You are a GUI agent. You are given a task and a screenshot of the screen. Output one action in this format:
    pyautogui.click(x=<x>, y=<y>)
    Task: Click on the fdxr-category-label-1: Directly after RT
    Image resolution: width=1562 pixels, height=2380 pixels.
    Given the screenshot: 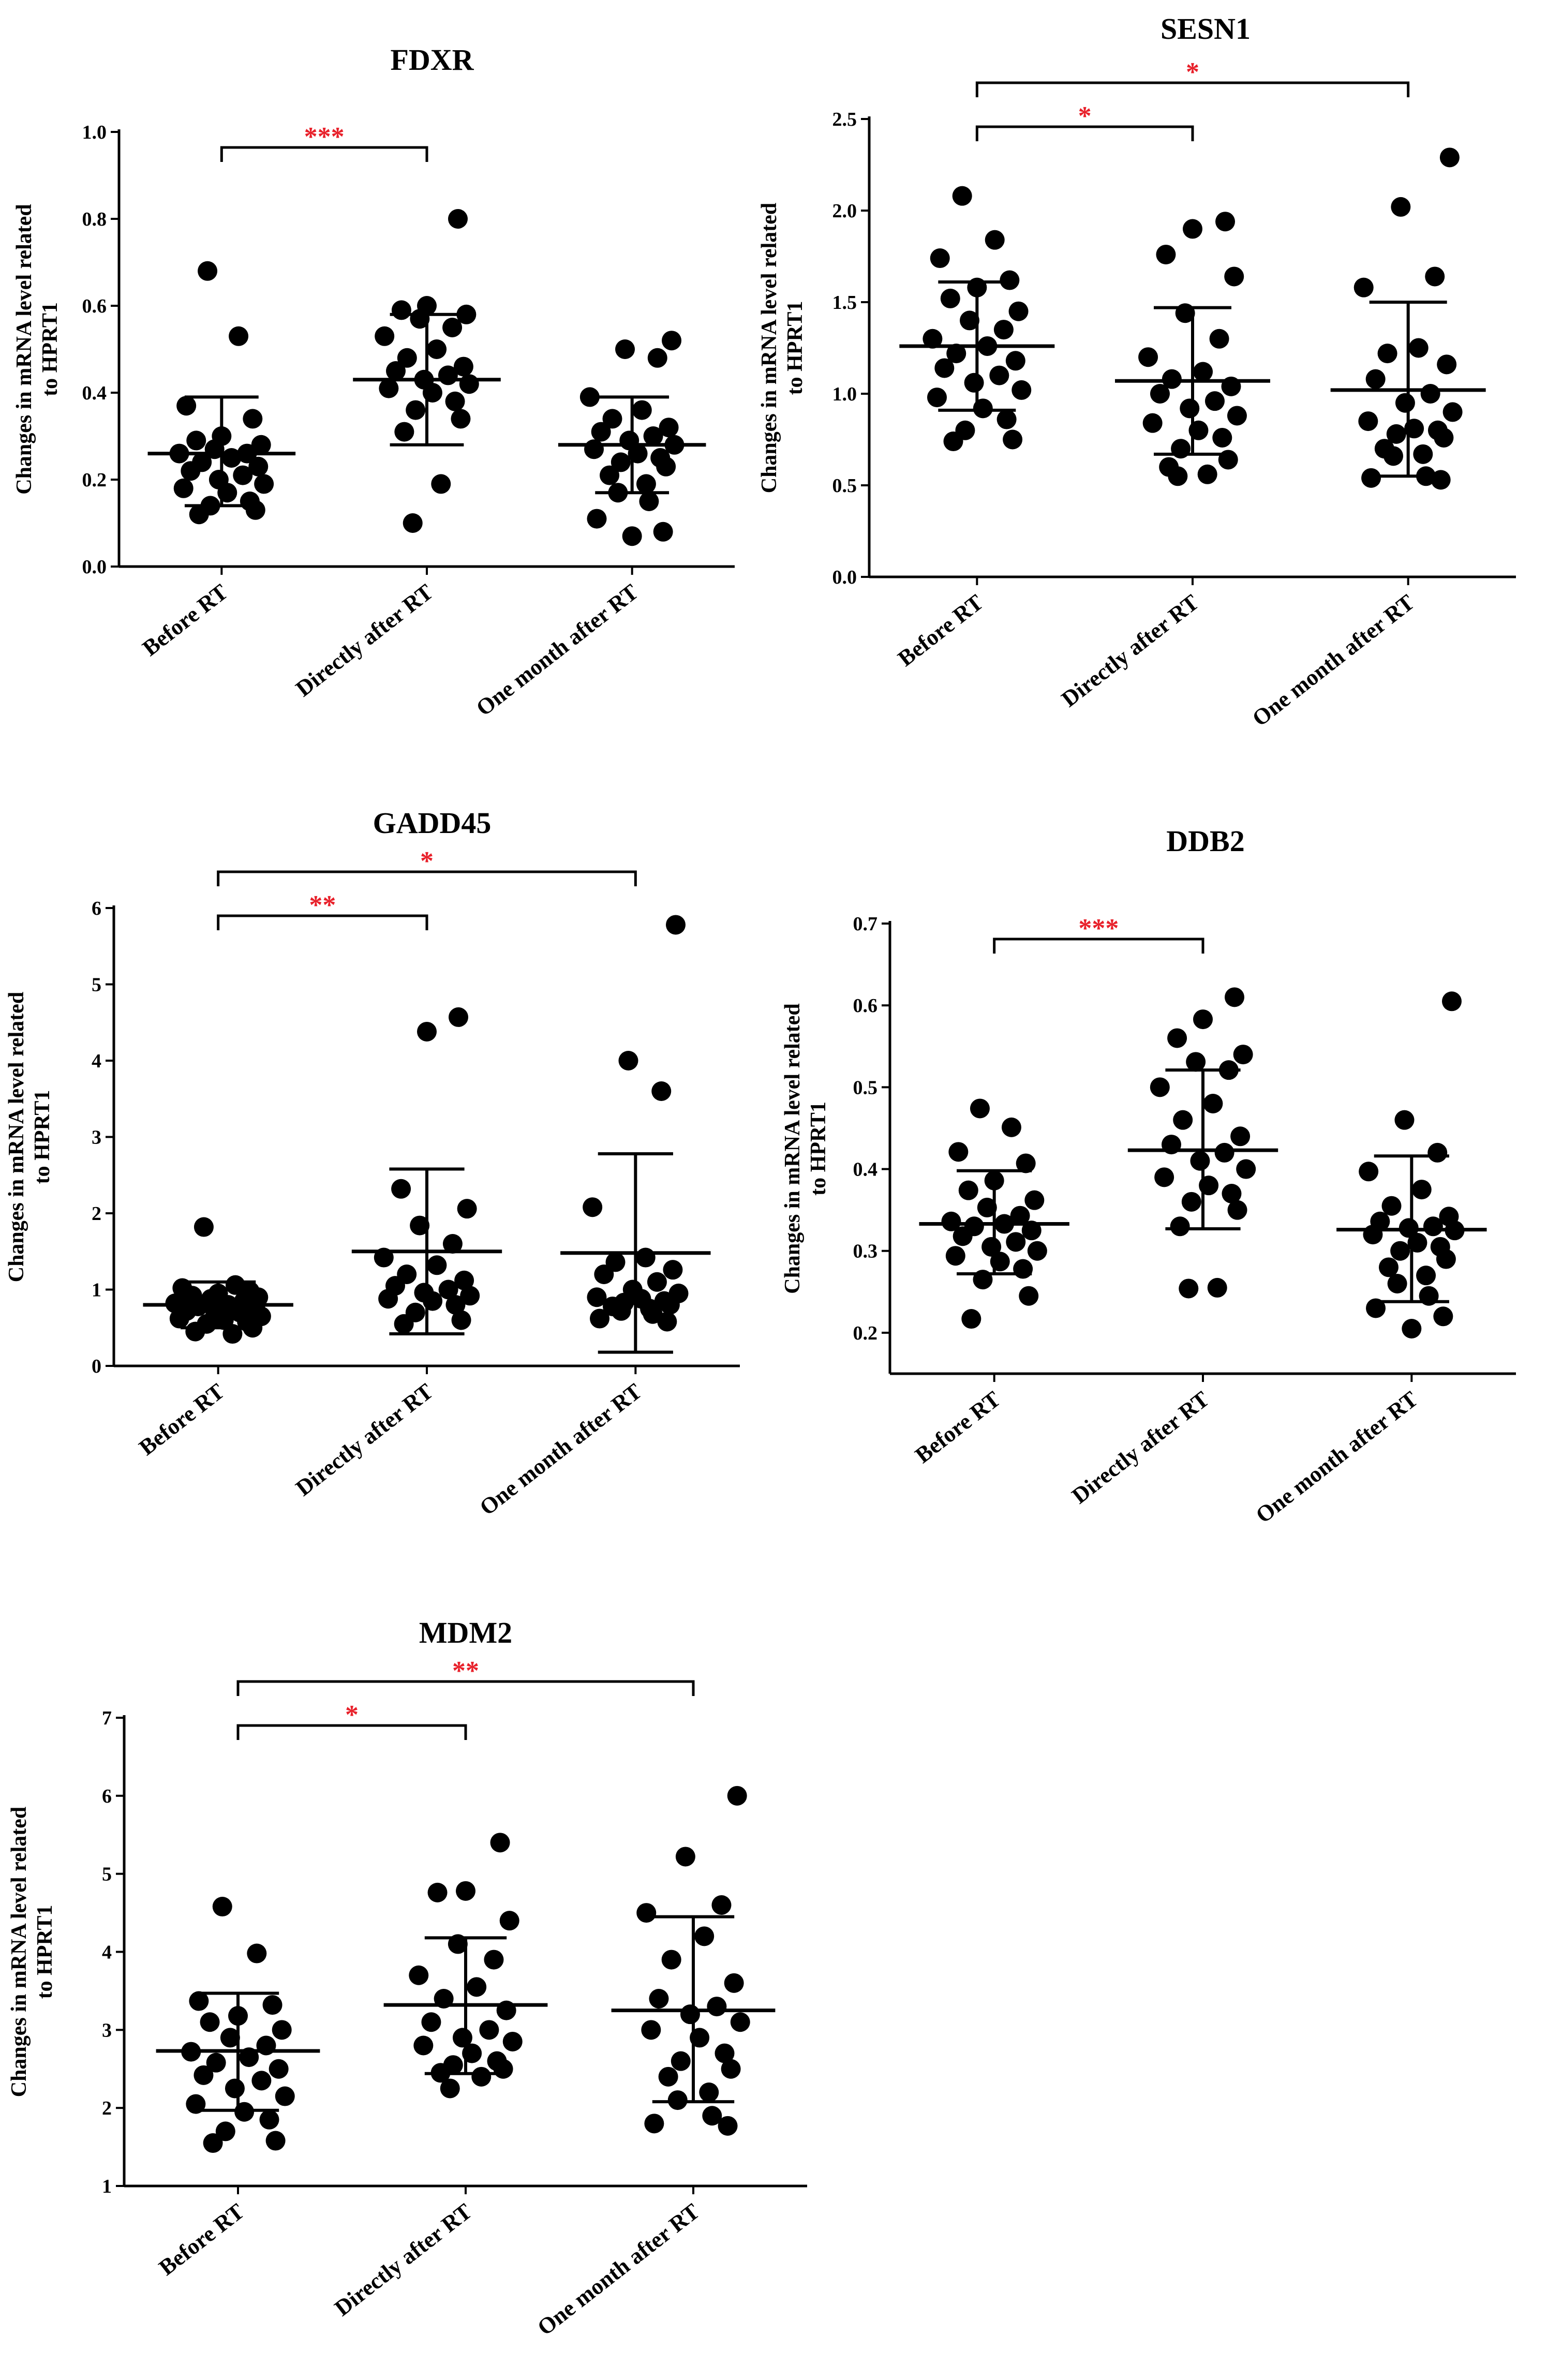 What is the action you would take?
    pyautogui.click(x=365, y=640)
    